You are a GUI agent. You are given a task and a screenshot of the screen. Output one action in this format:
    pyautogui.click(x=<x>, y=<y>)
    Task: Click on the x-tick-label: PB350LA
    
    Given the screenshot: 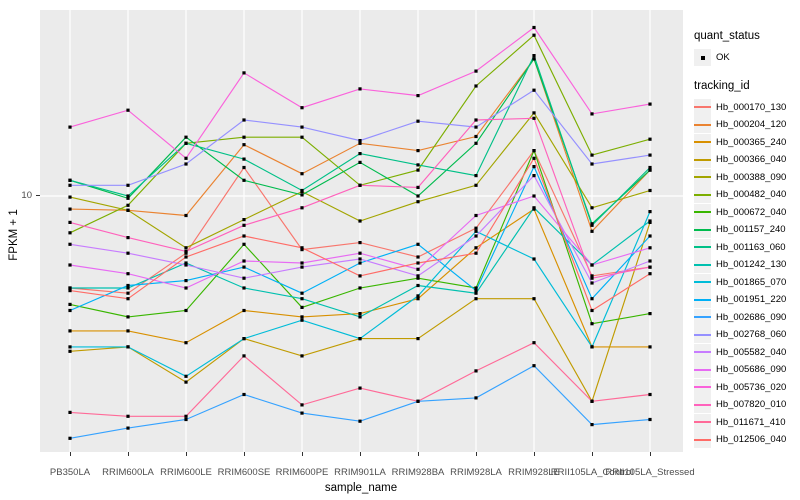 What is the action you would take?
    pyautogui.click(x=70, y=472)
    